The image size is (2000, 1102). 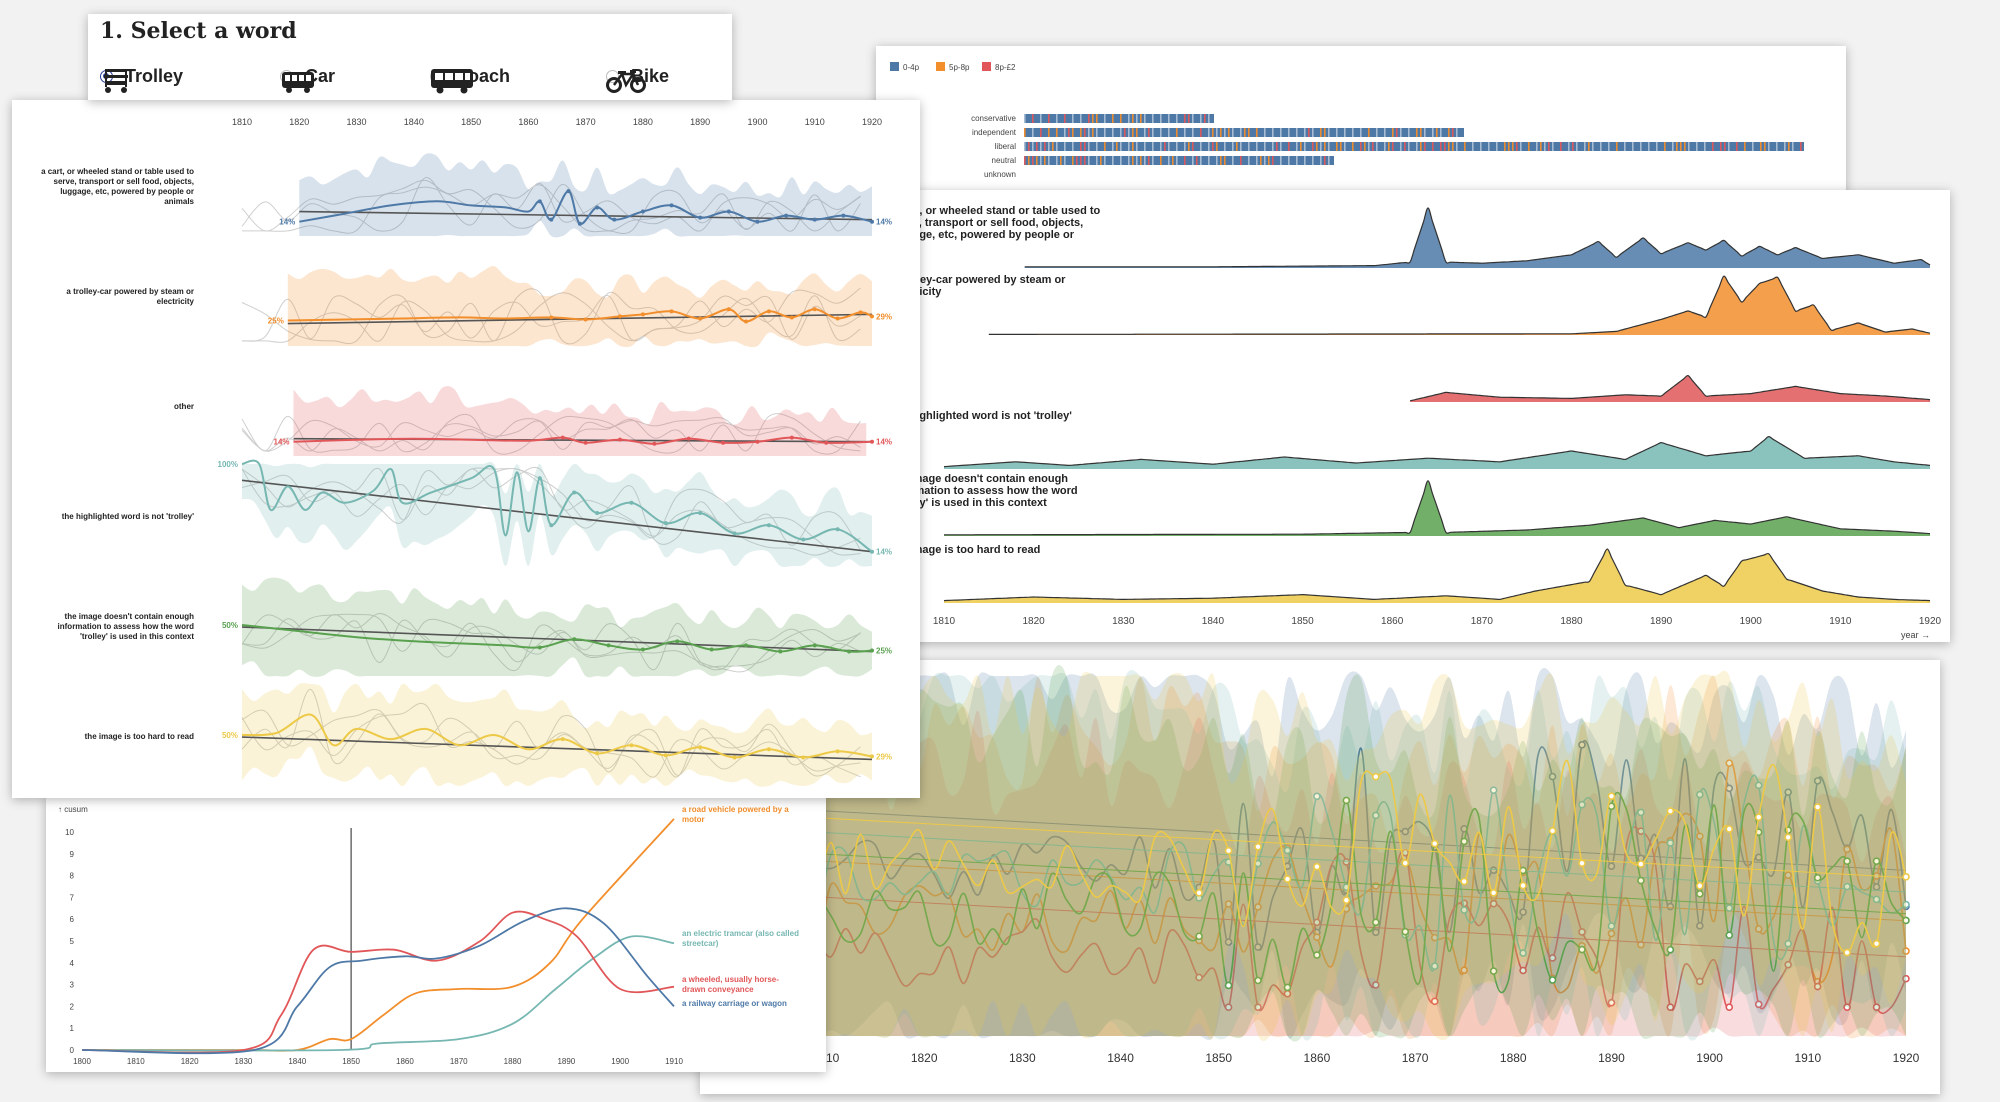 What do you see at coordinates (1459, 305) in the screenshot?
I see `ridge-area` at bounding box center [1459, 305].